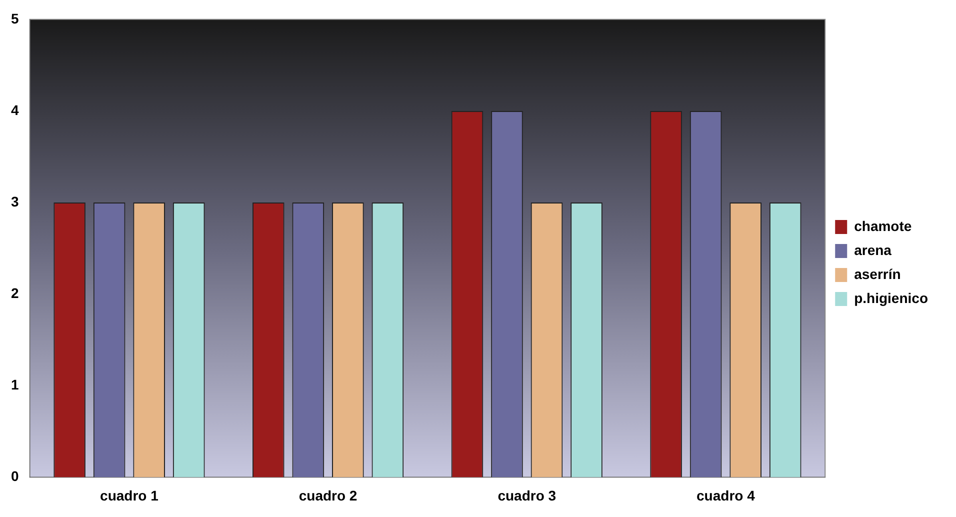  Describe the element at coordinates (726, 495) in the screenshot. I see `x-tick-label: cuadro 4` at that location.